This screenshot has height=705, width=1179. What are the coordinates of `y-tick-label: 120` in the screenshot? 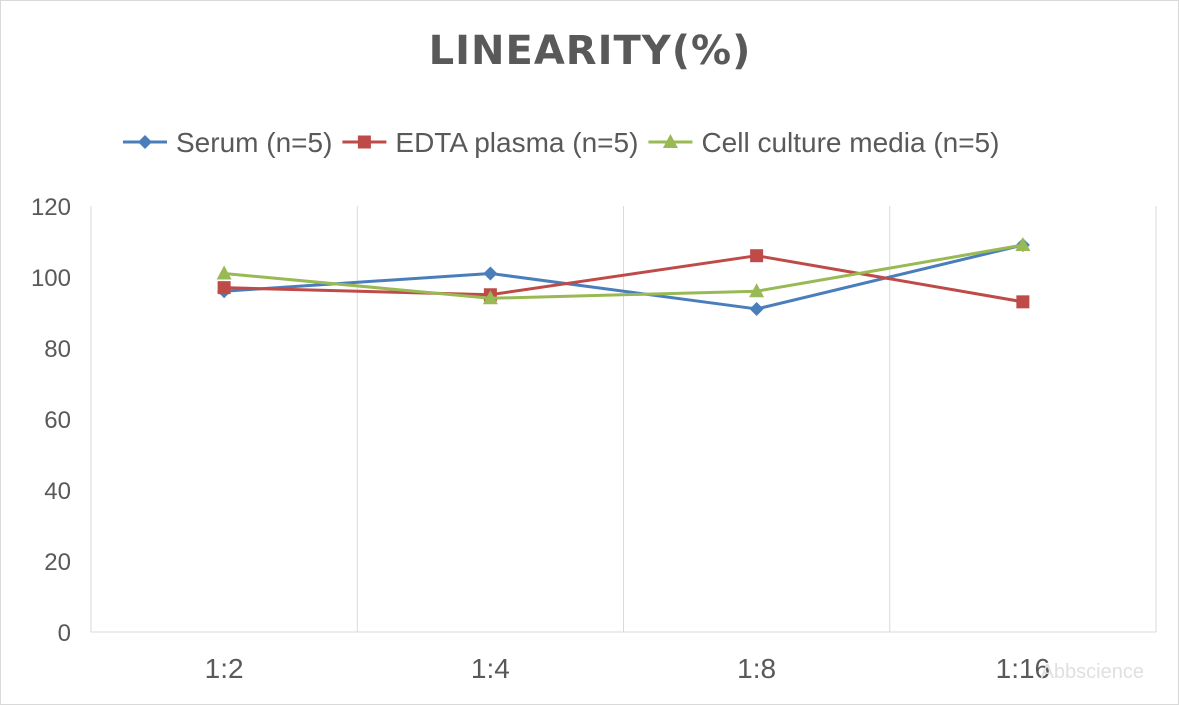 It's located at (51, 207).